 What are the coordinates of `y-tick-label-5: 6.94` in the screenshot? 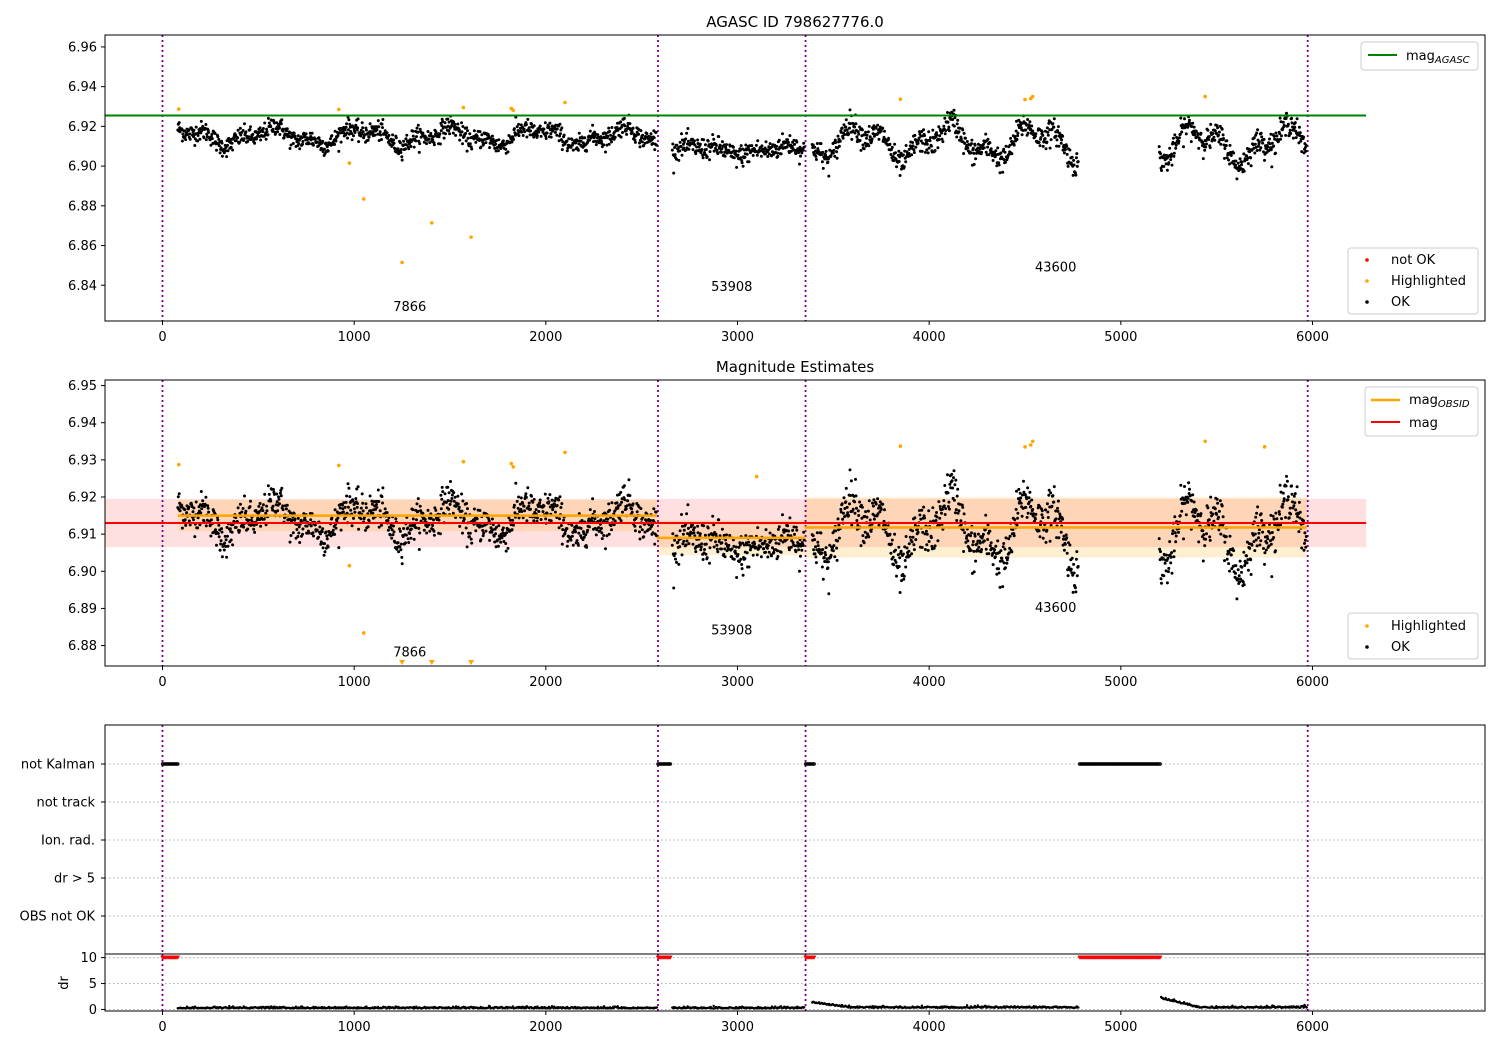 It's located at (82, 87).